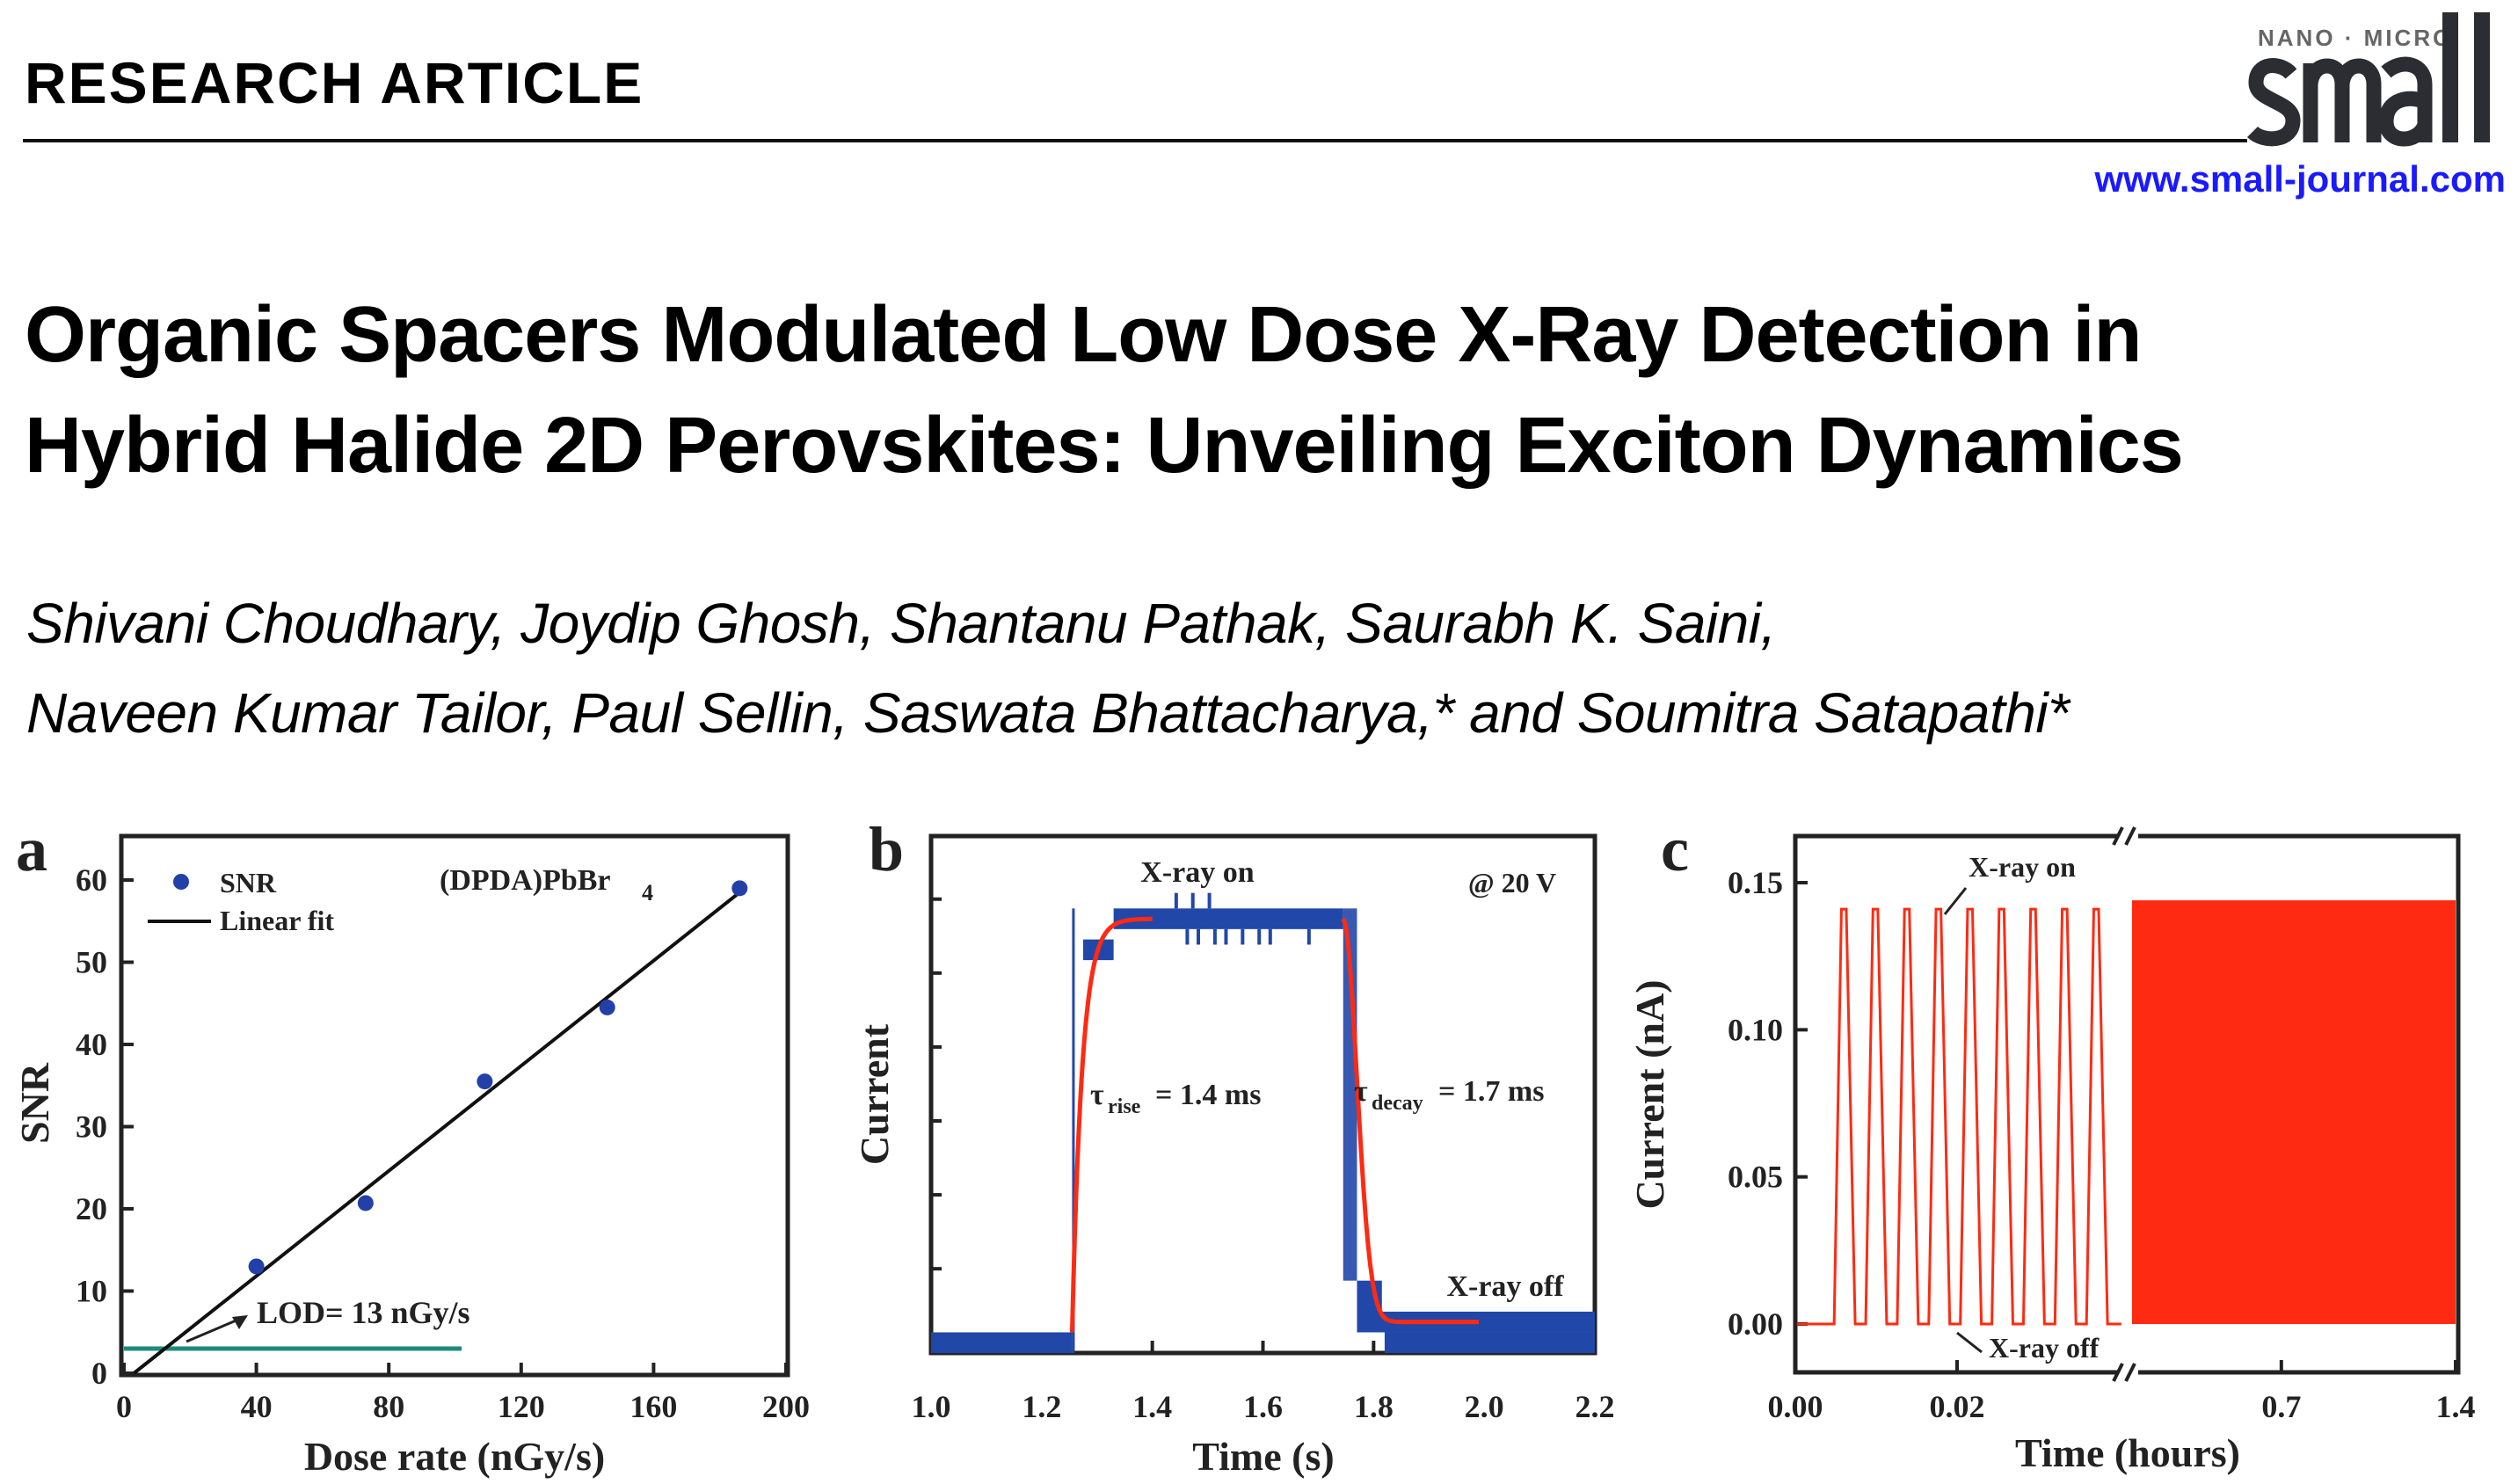 This screenshot has width=2518, height=1484. Describe the element at coordinates (1755, 1029) in the screenshot. I see `y-tick-label-c: 0.10` at that location.